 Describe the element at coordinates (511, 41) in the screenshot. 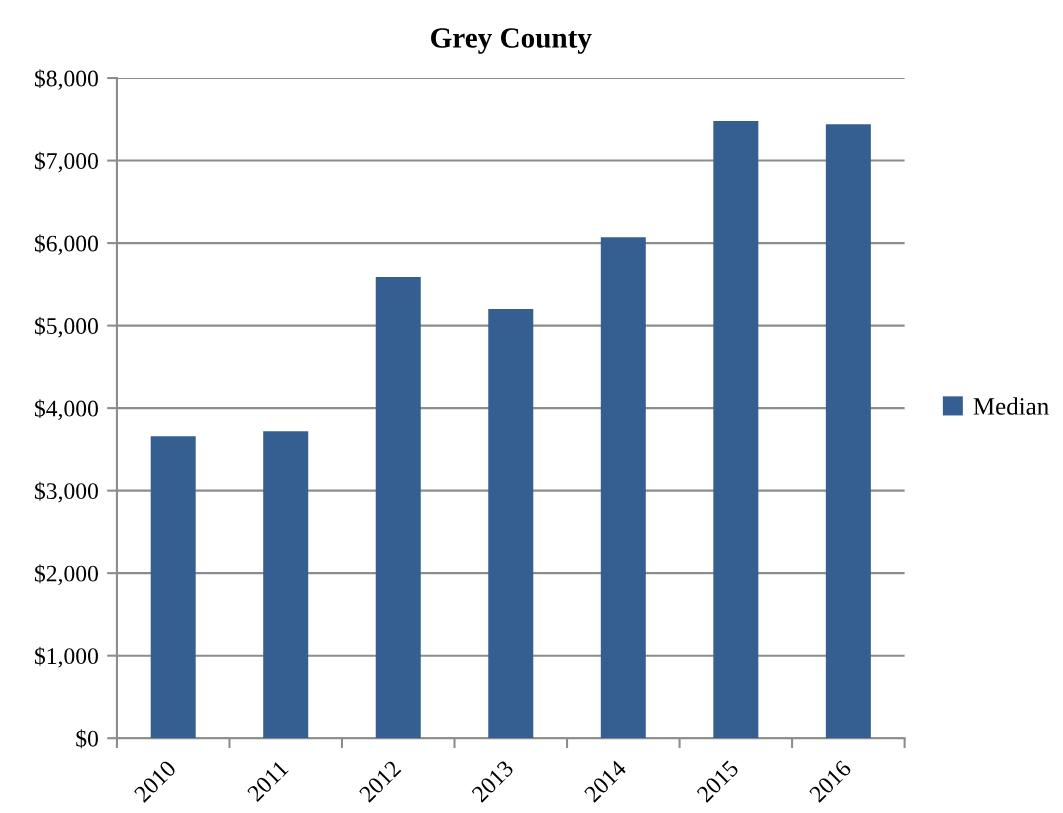

I see `chart-title: Grey County` at that location.